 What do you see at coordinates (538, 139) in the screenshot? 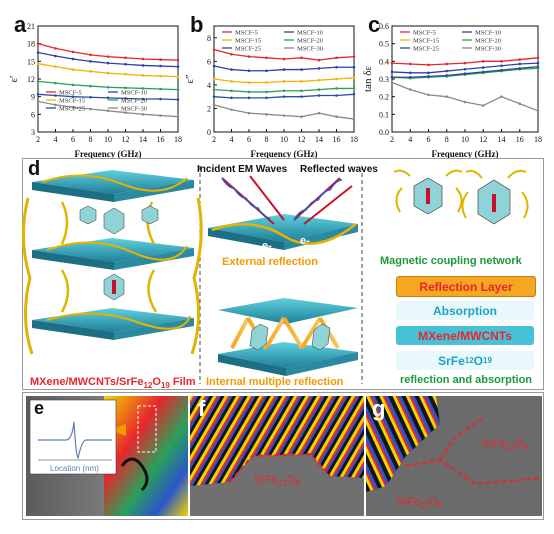
I see `x-tick-label: 18` at bounding box center [538, 139].